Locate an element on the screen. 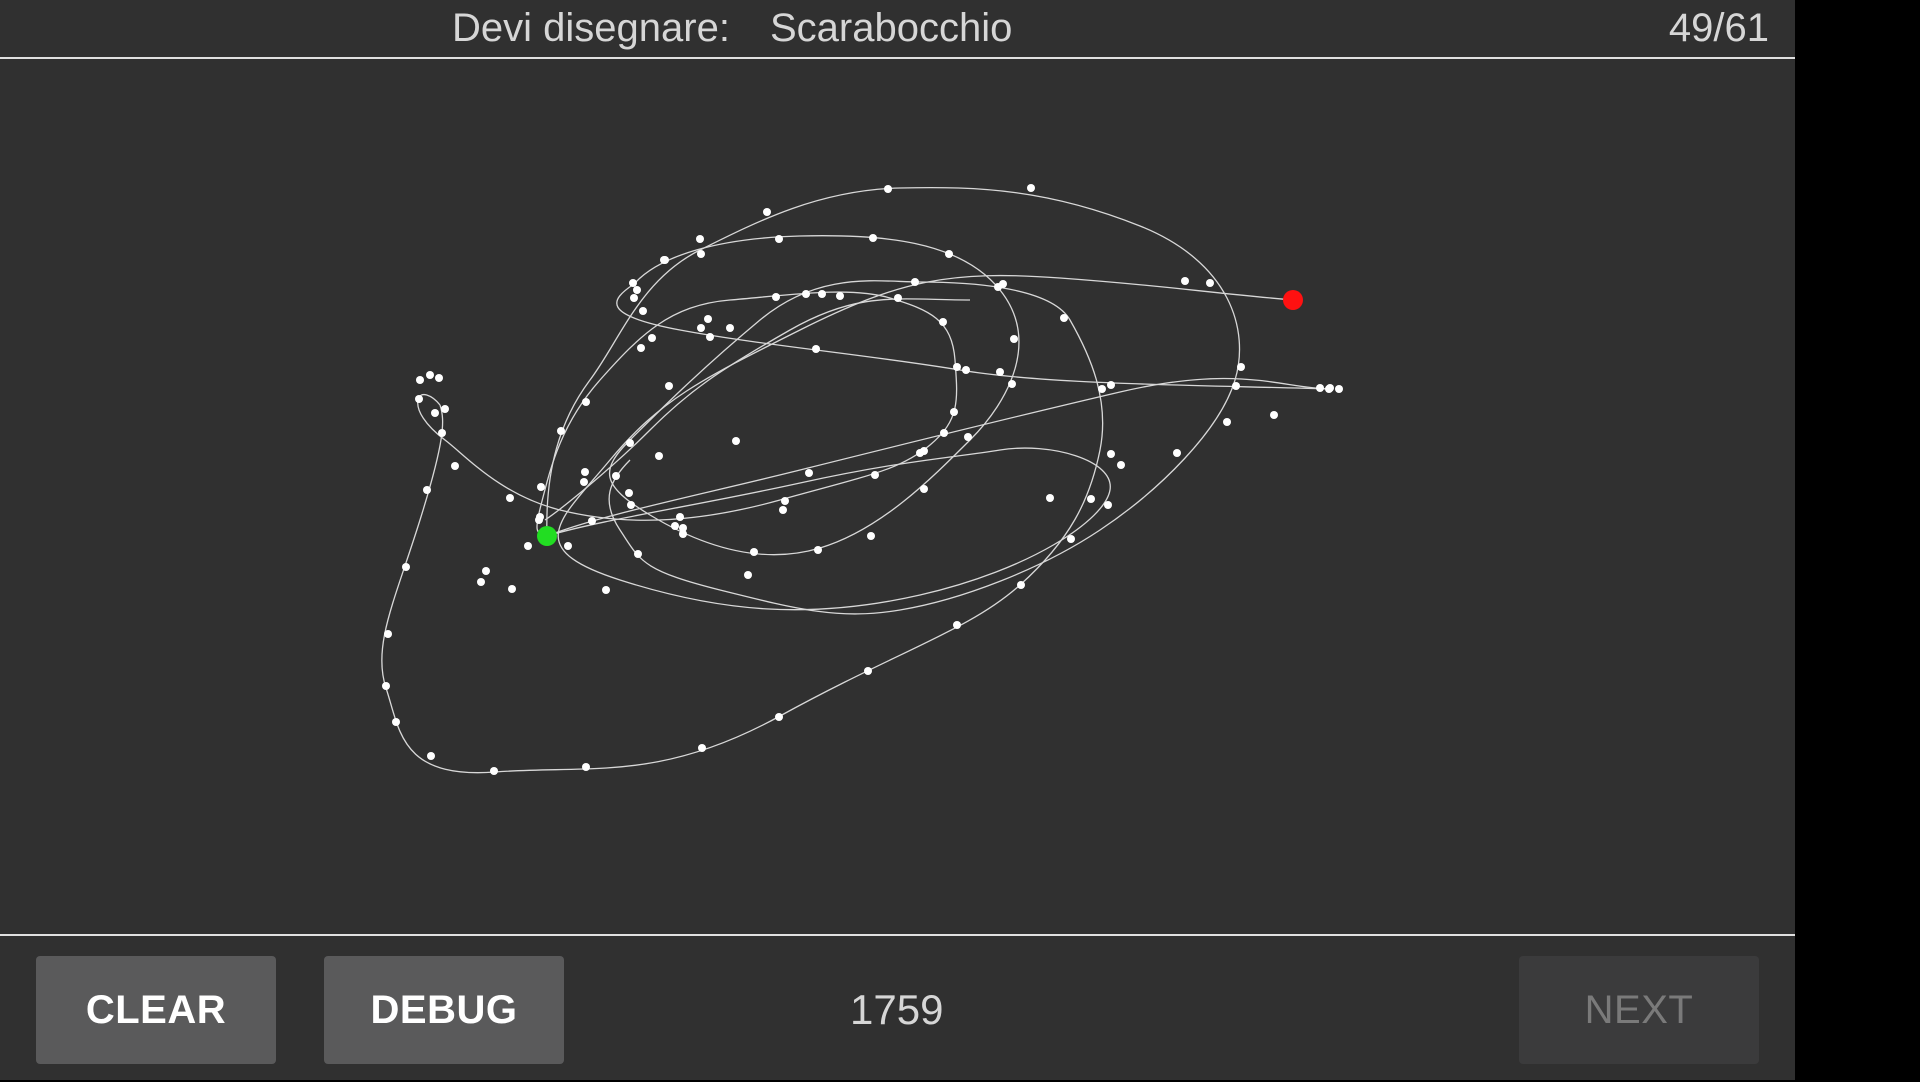  prompt-label: Devi disegnare: is located at coordinates (591, 28).